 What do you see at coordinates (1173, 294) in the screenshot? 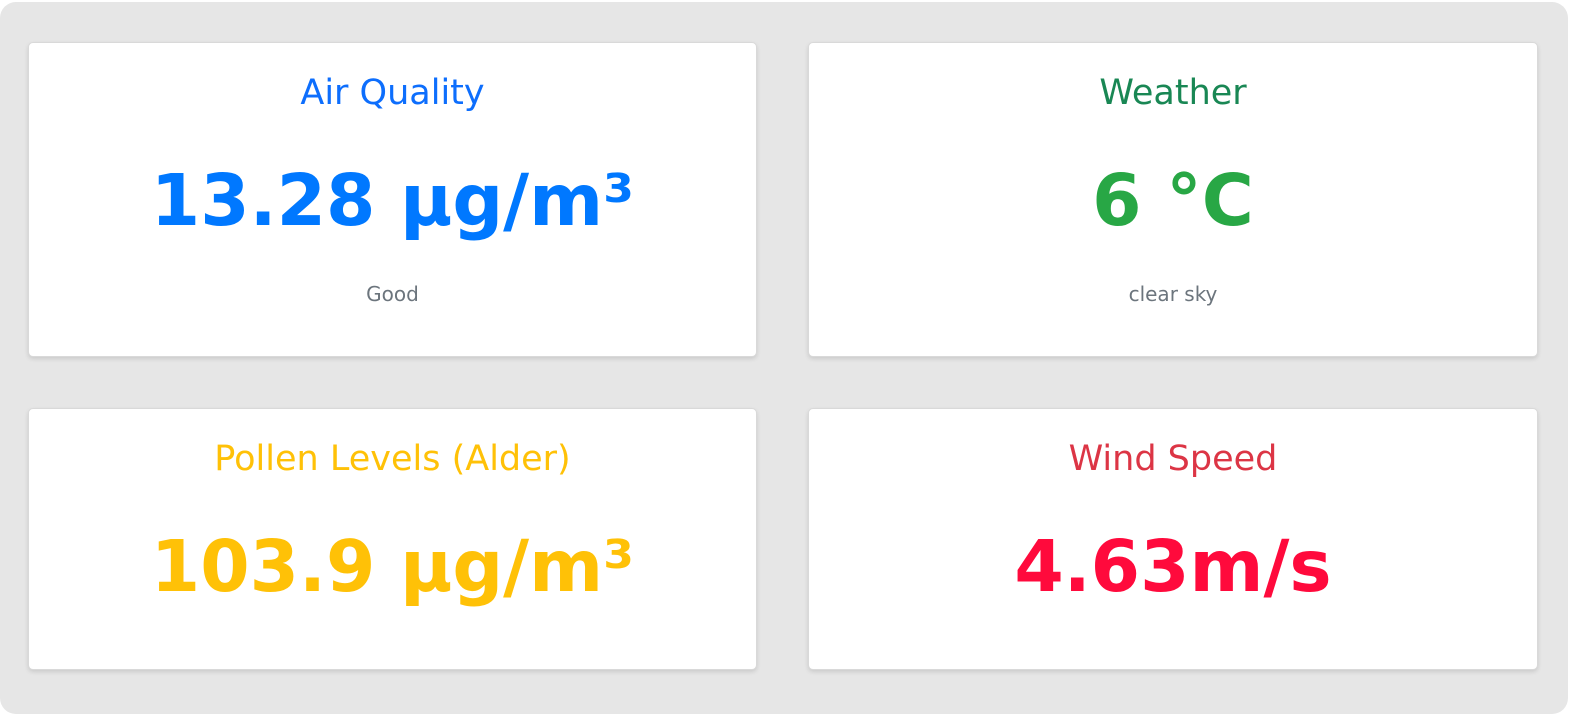
I see `weather-description: clear sky` at bounding box center [1173, 294].